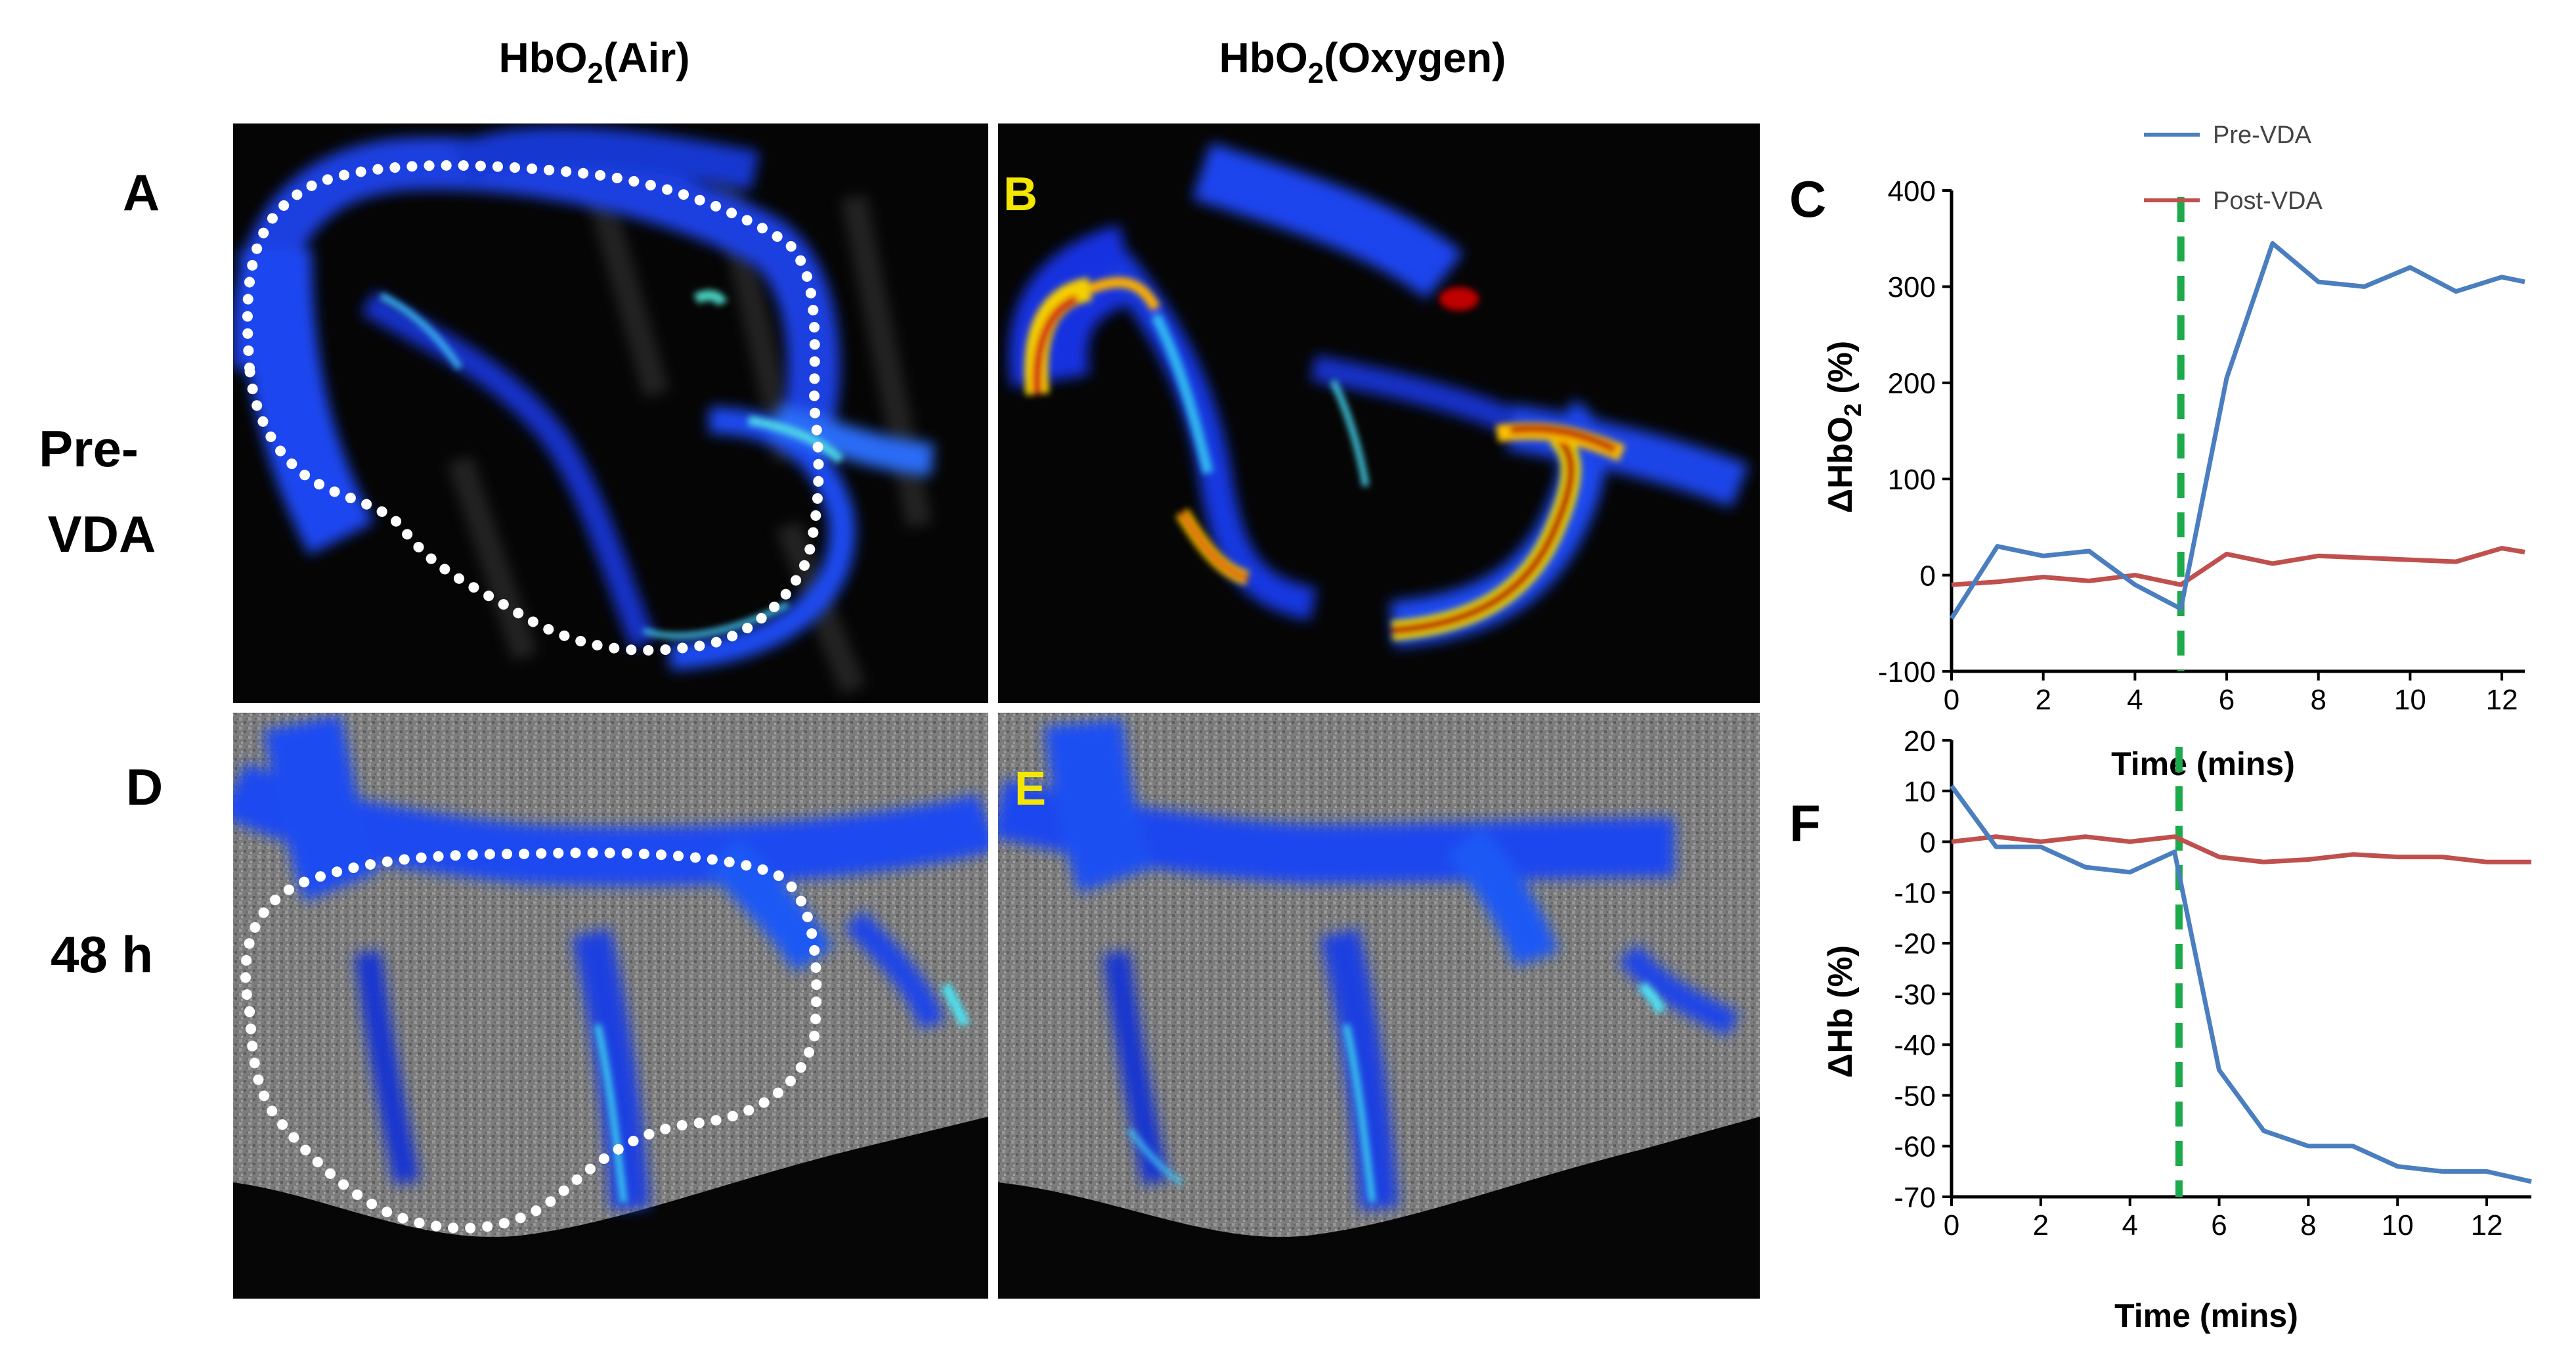 The width and height of the screenshot is (2576, 1363). Describe the element at coordinates (1915, 1096) in the screenshot. I see `chart-f-ytick-label: -50` at that location.